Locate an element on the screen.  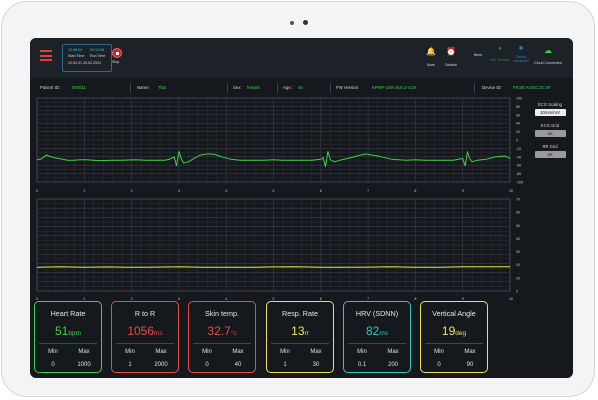
card-value-number: 13 is located at coordinates (298, 331).